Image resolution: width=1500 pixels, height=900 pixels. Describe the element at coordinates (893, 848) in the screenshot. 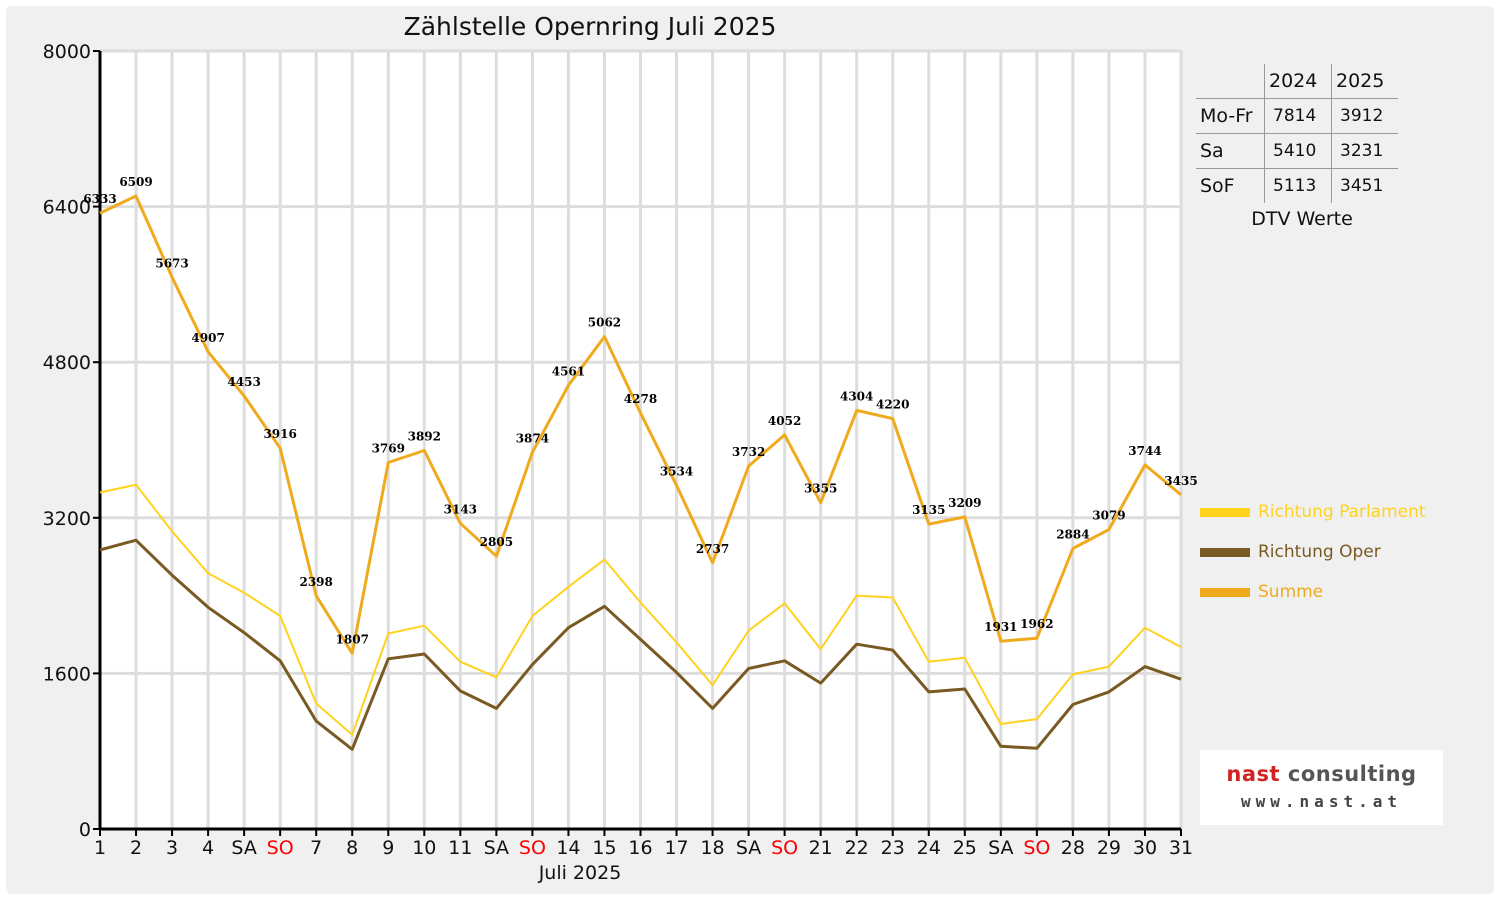

I see `x-tick-label: 23` at that location.